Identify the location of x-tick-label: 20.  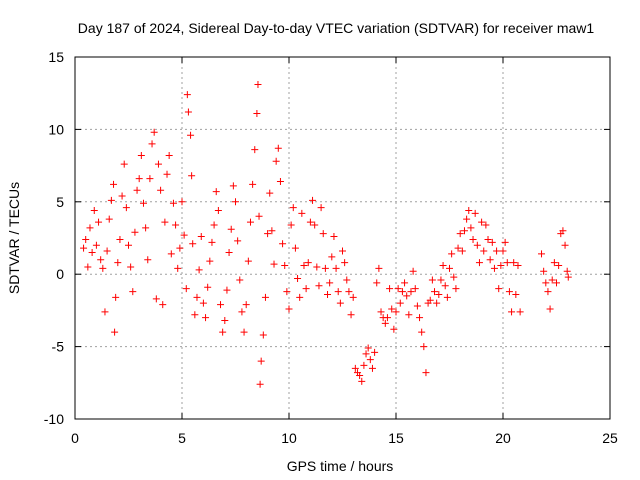
(503, 438).